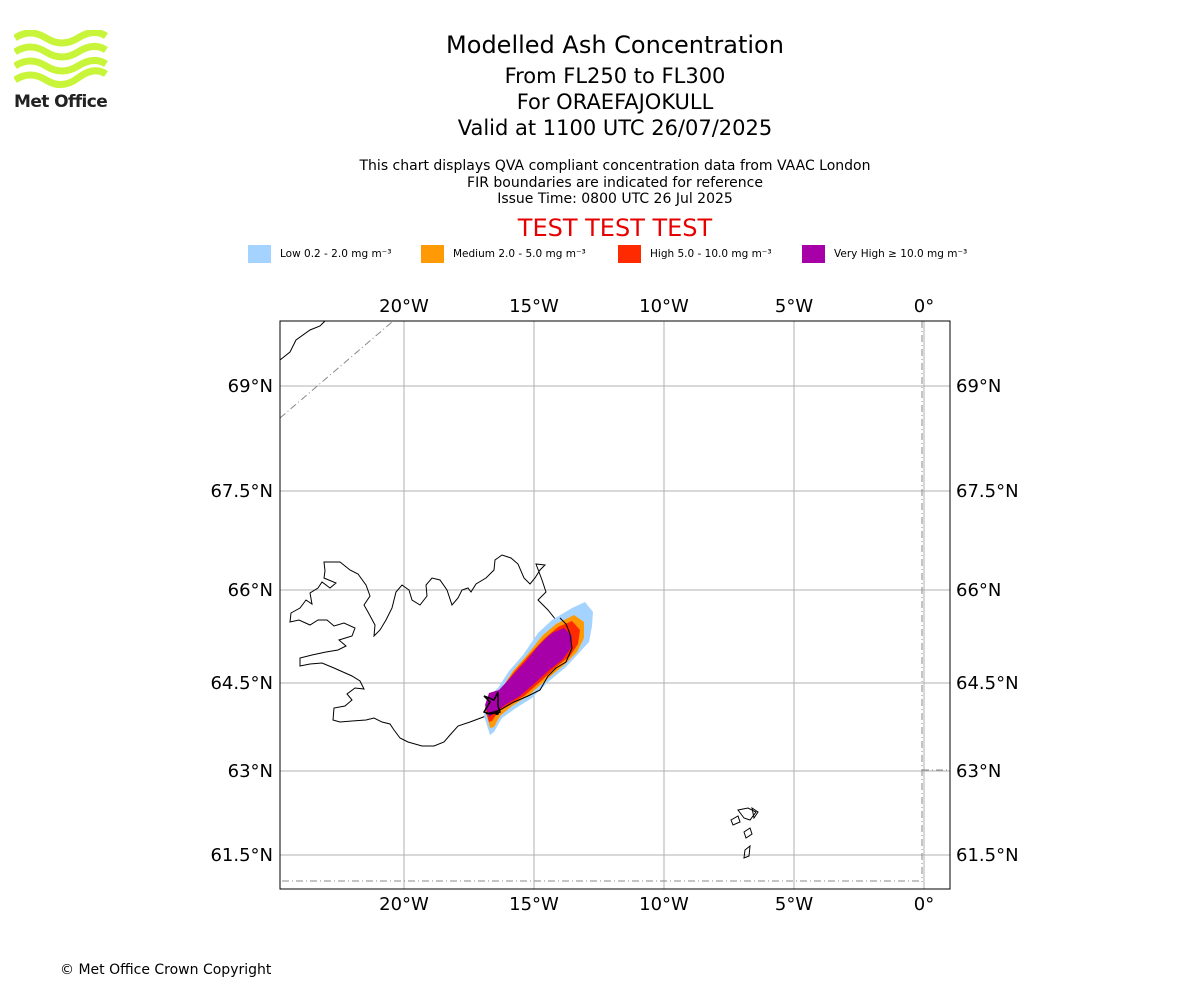 The height and width of the screenshot is (1000, 1200). What do you see at coordinates (987, 491) in the screenshot?
I see `lat-tick-right-2: 67.5°N` at bounding box center [987, 491].